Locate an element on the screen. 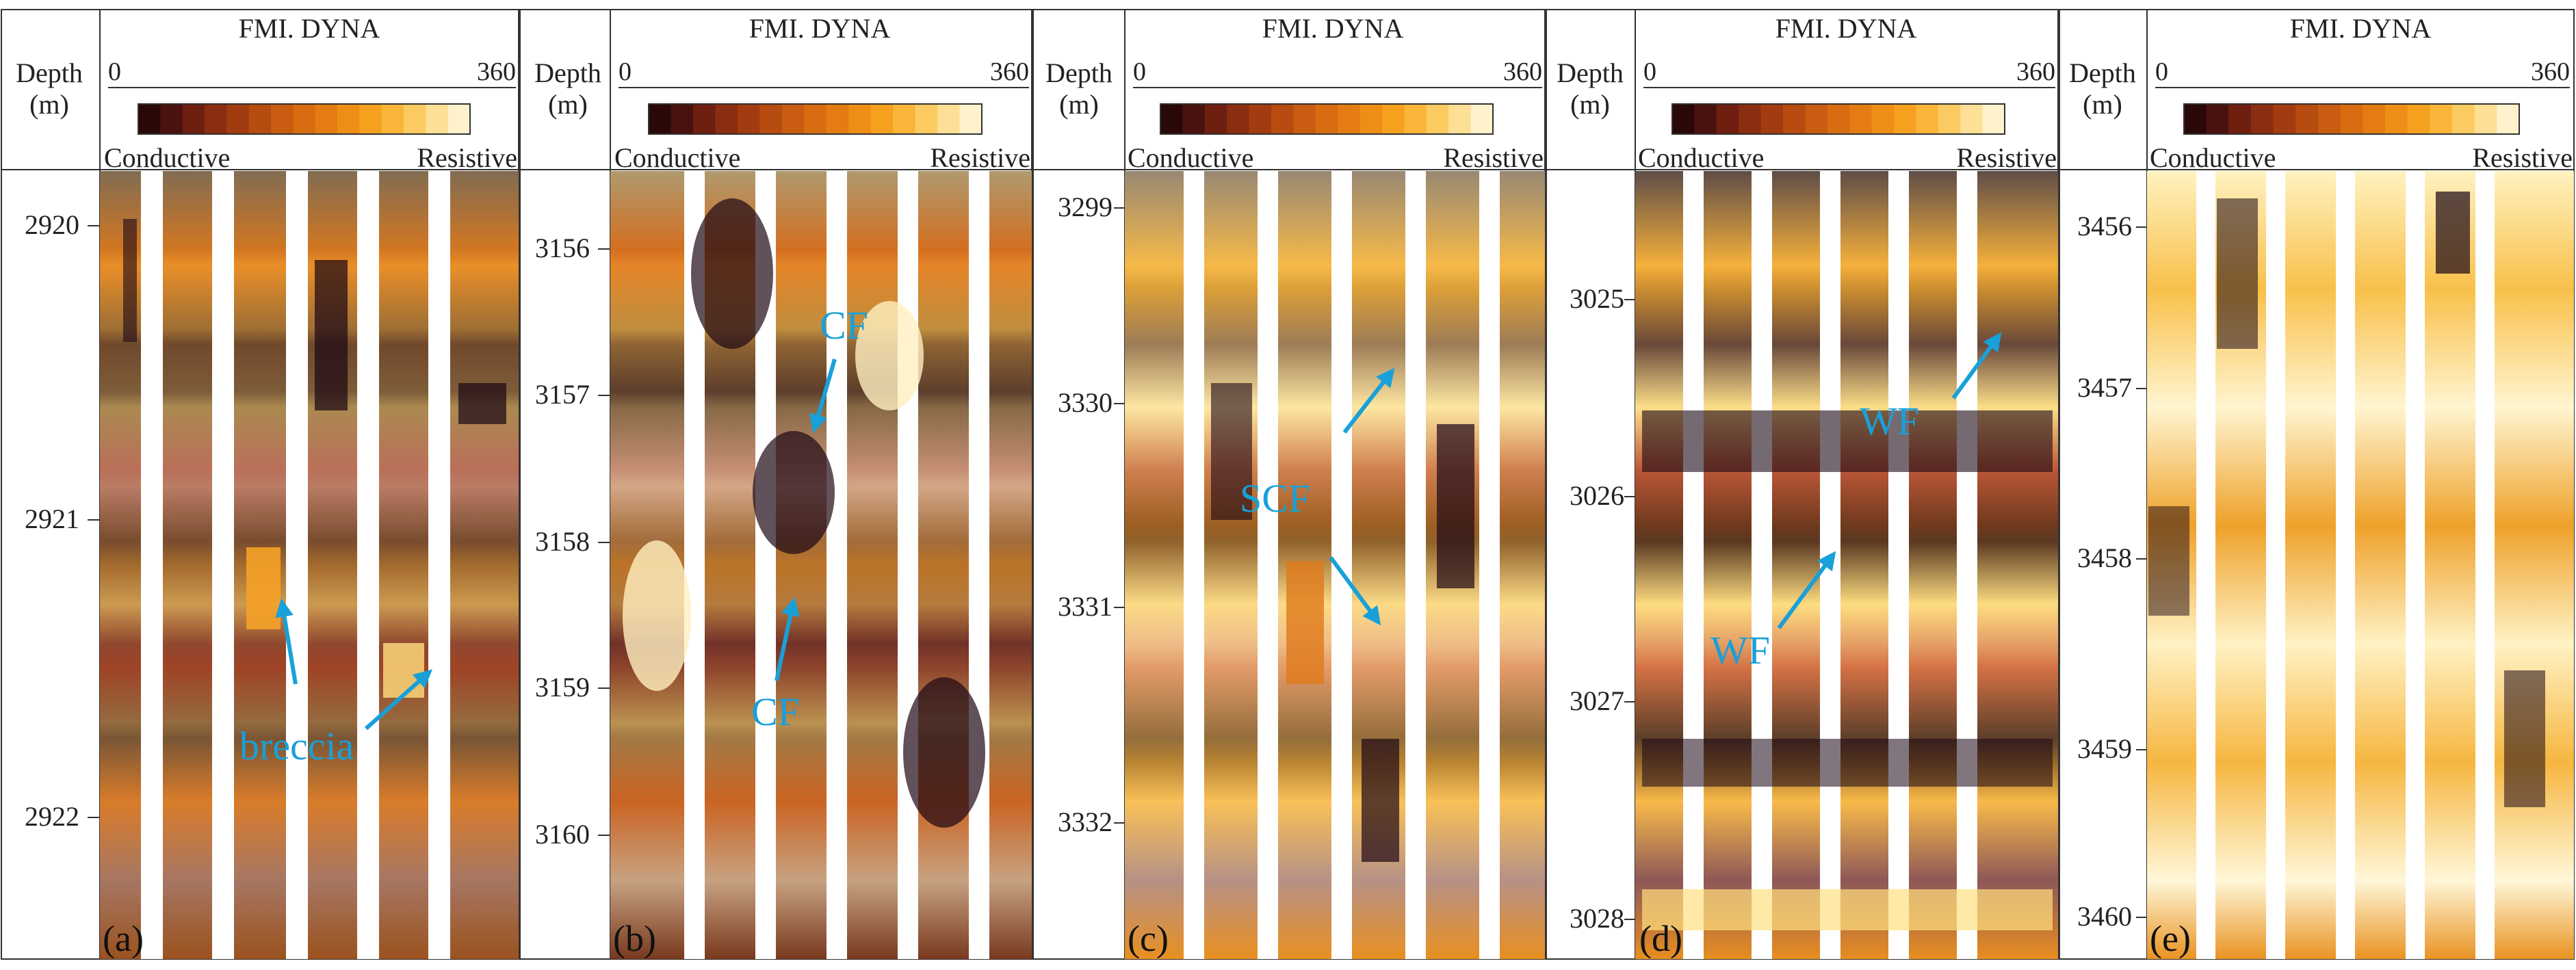  depth-tick-label: 3331 is located at coordinates (1085, 606).